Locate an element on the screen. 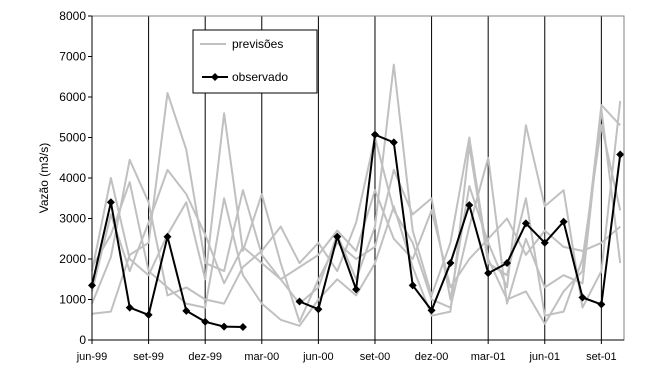 This screenshot has height=389, width=661. x-tick-label-0: jun-99 is located at coordinates (92, 357).